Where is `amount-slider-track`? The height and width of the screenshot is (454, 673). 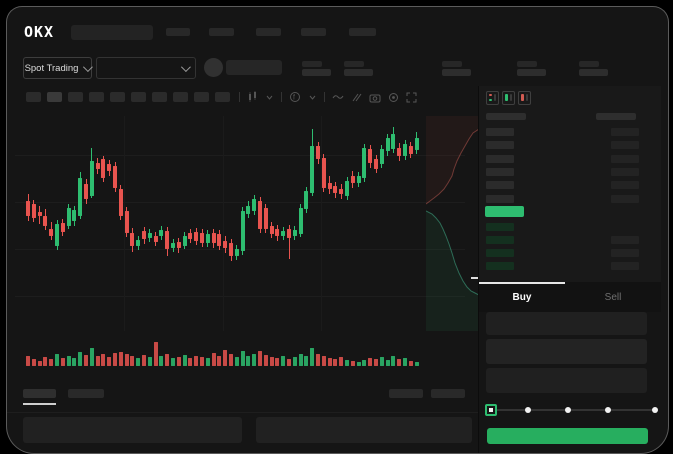
amount-slider-track is located at coordinates (572, 410).